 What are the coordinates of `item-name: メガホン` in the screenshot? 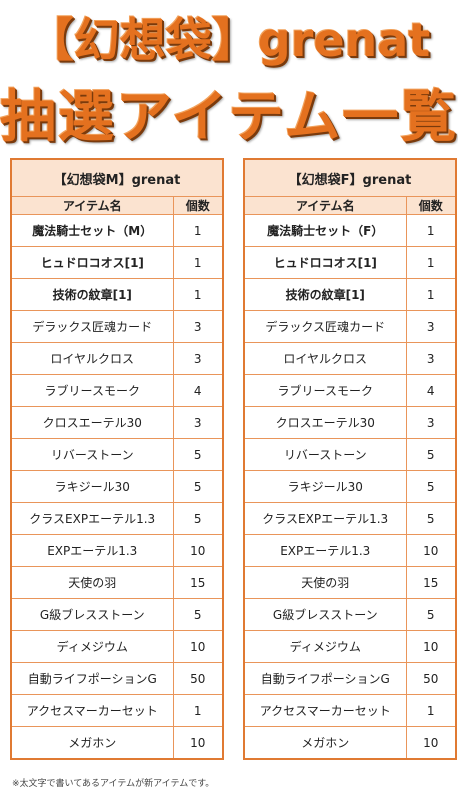 It's located at (92, 743).